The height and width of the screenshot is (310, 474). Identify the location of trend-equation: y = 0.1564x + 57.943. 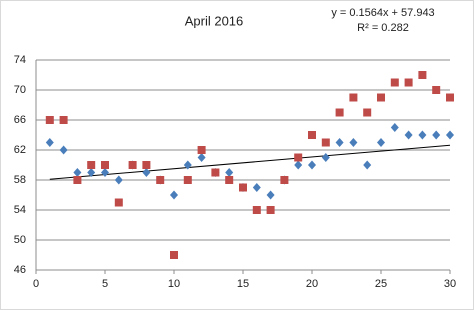
(382, 13).